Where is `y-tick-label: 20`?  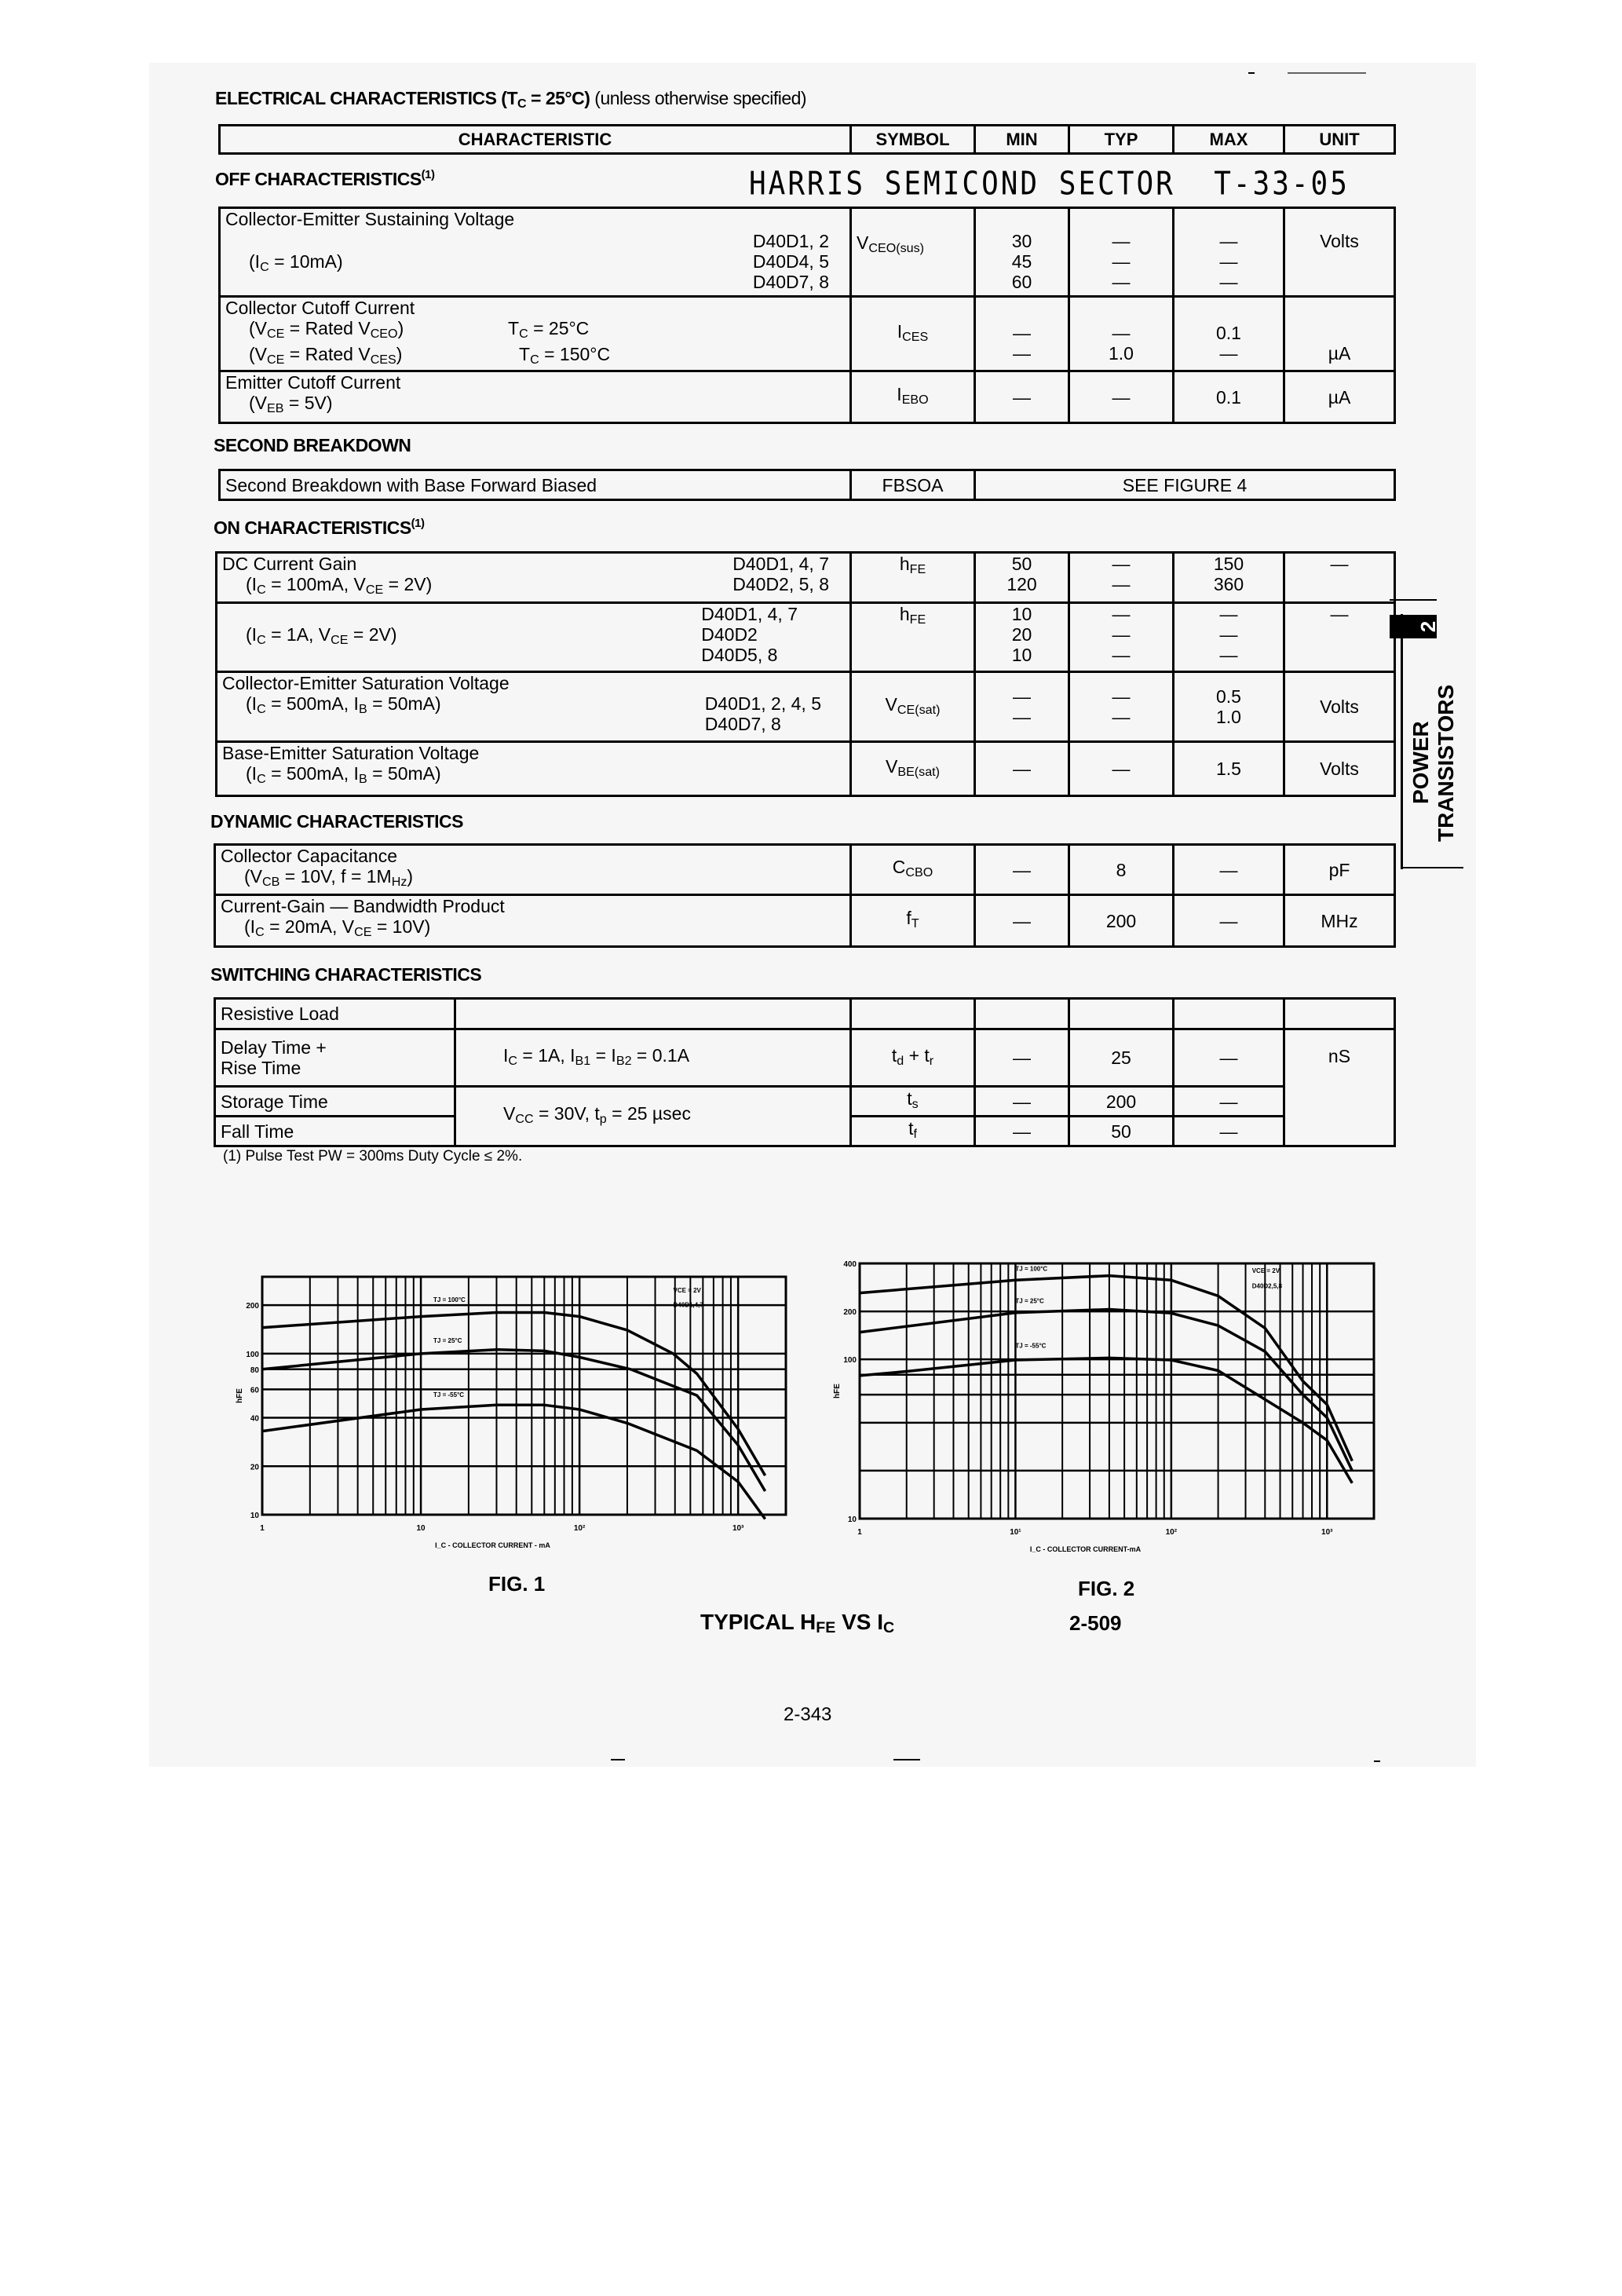 y-tick-label: 20 is located at coordinates (255, 1467).